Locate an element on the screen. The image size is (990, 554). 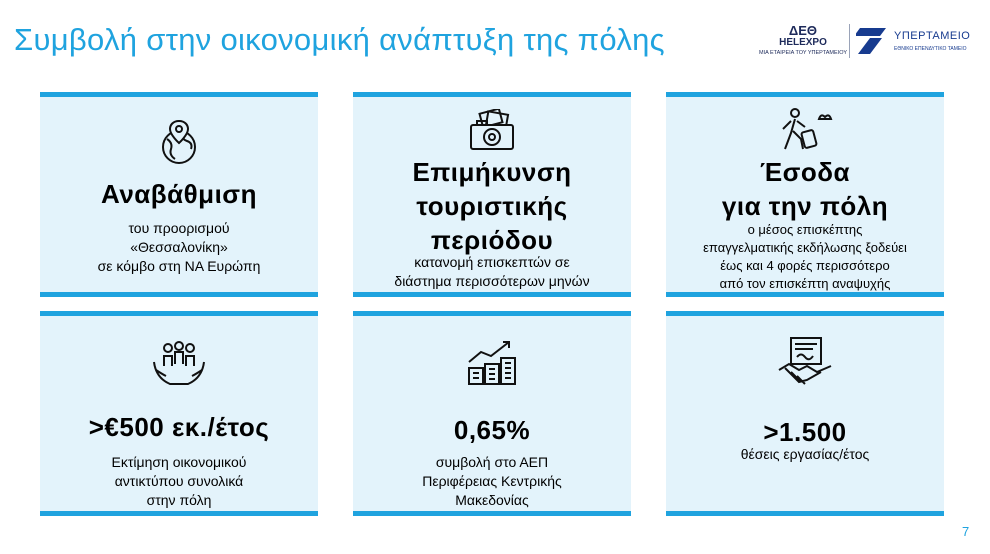
deth-helexpo-logo: ΔΕΘ HELEXPO ΜΙΑ ΕΤΑΙΡΕΙΑ ΤΟΥ ΥΠΕΡΤΑΜΕΙΟΥ is located at coordinates (803, 41).